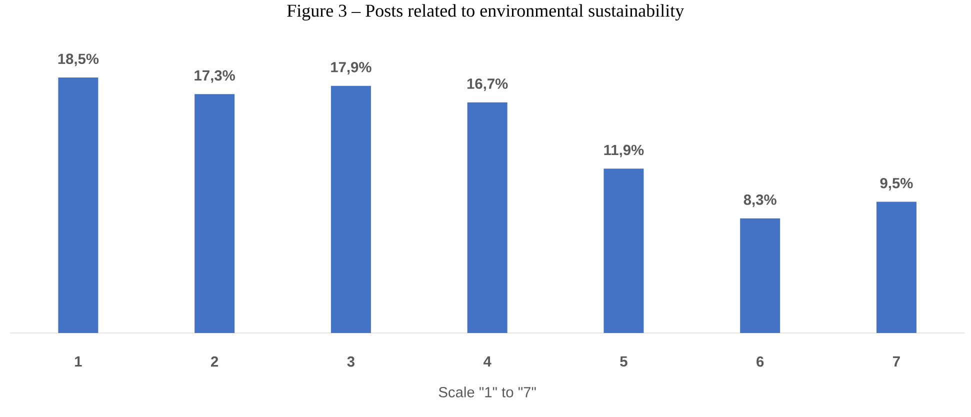 The height and width of the screenshot is (417, 971). What do you see at coordinates (487, 392) in the screenshot?
I see `x-axis-title: Scale "1" to "7"` at bounding box center [487, 392].